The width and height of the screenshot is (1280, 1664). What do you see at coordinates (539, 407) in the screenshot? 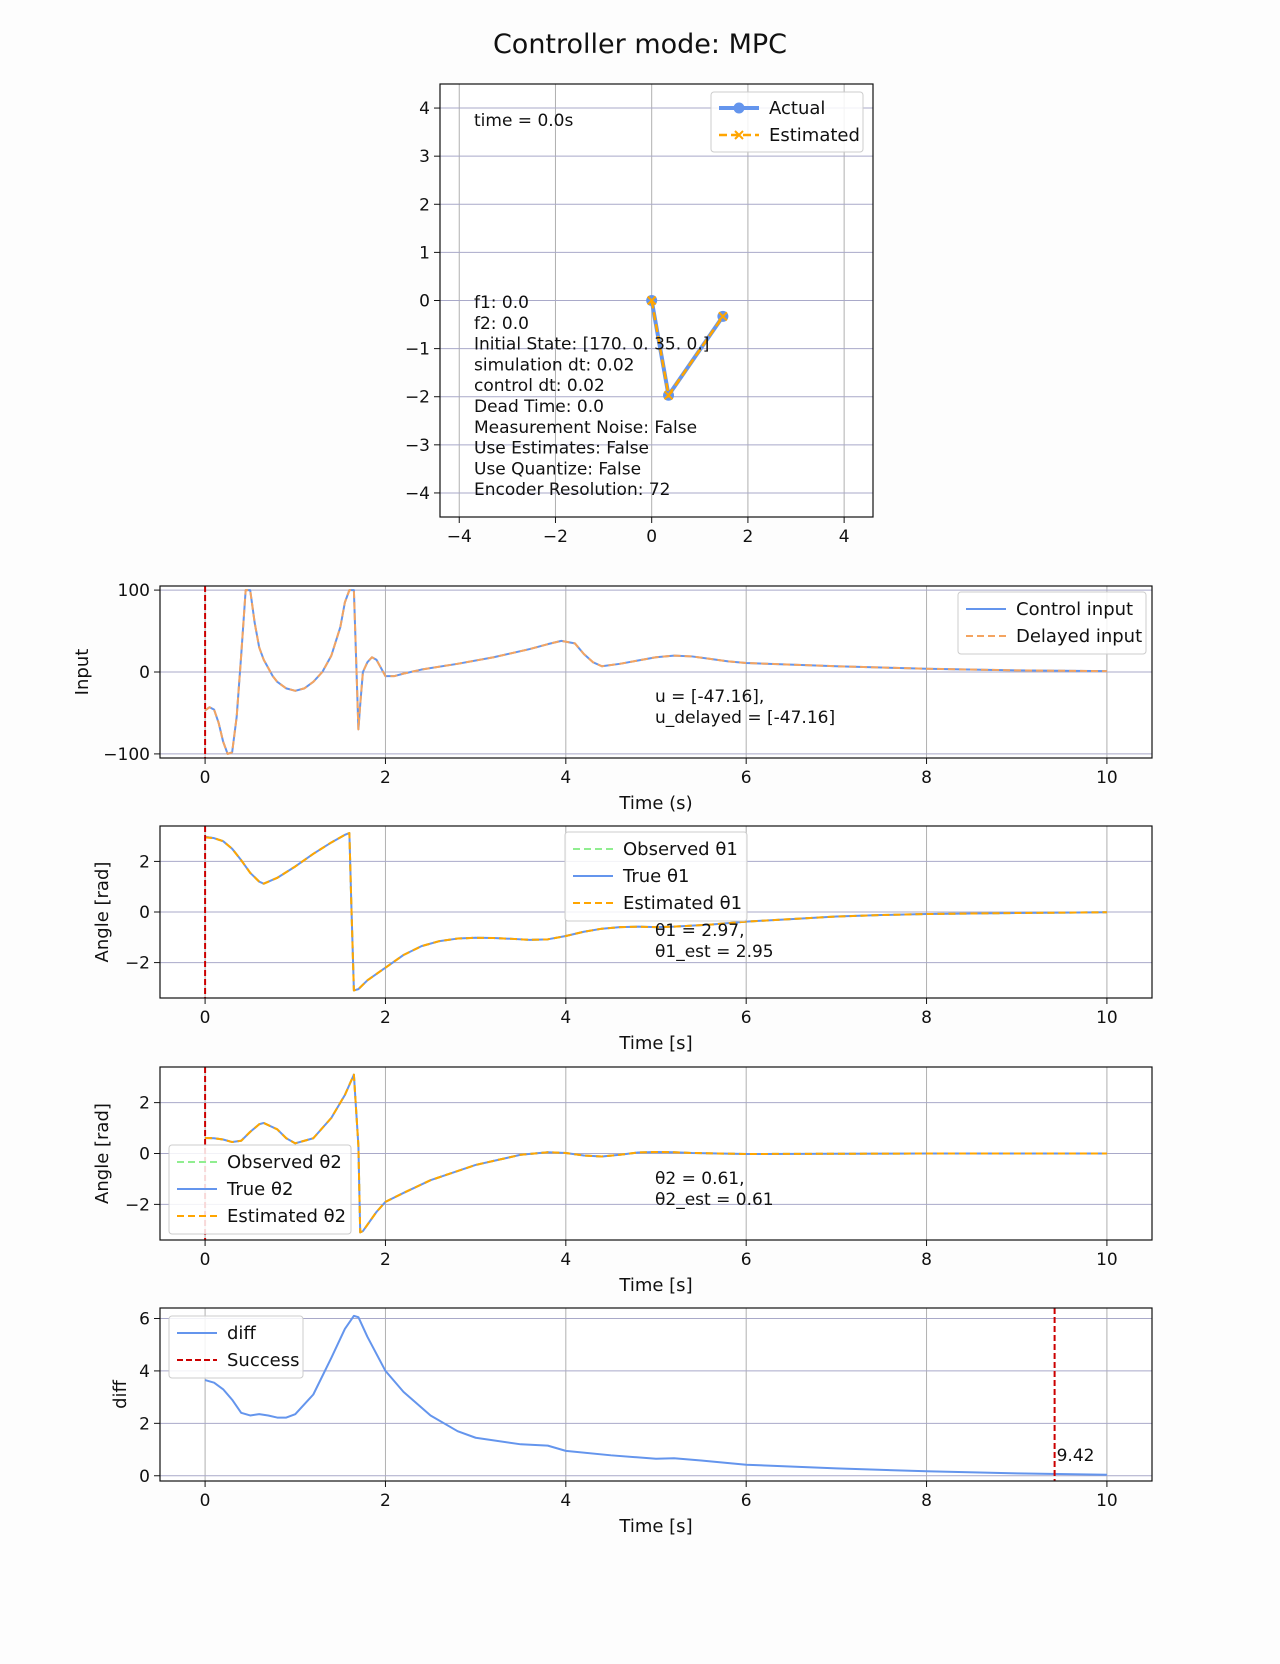
I see `info-line: Dead Time: 0.0` at bounding box center [539, 407].